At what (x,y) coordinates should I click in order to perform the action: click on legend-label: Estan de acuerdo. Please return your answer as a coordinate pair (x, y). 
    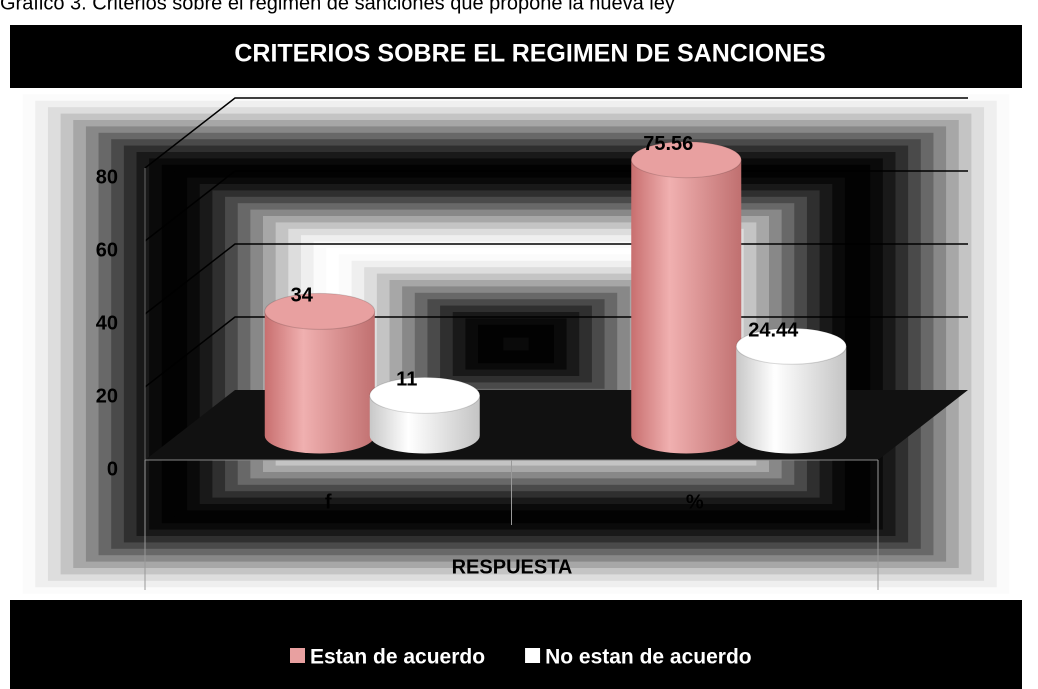
    Looking at the image, I should click on (397, 657).